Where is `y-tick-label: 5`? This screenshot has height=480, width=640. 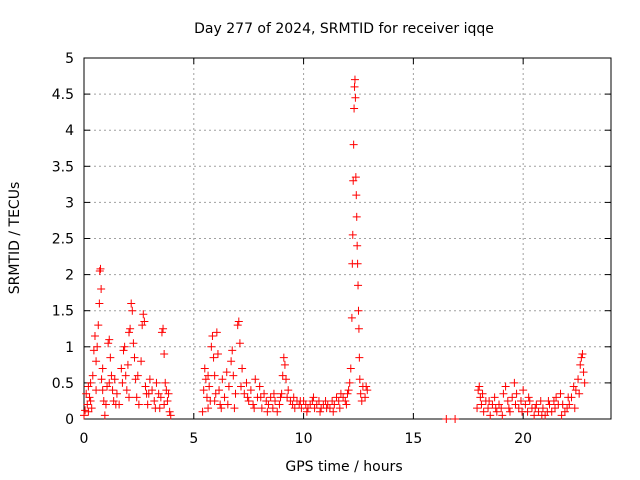
y-tick-label: 5 is located at coordinates (69, 59).